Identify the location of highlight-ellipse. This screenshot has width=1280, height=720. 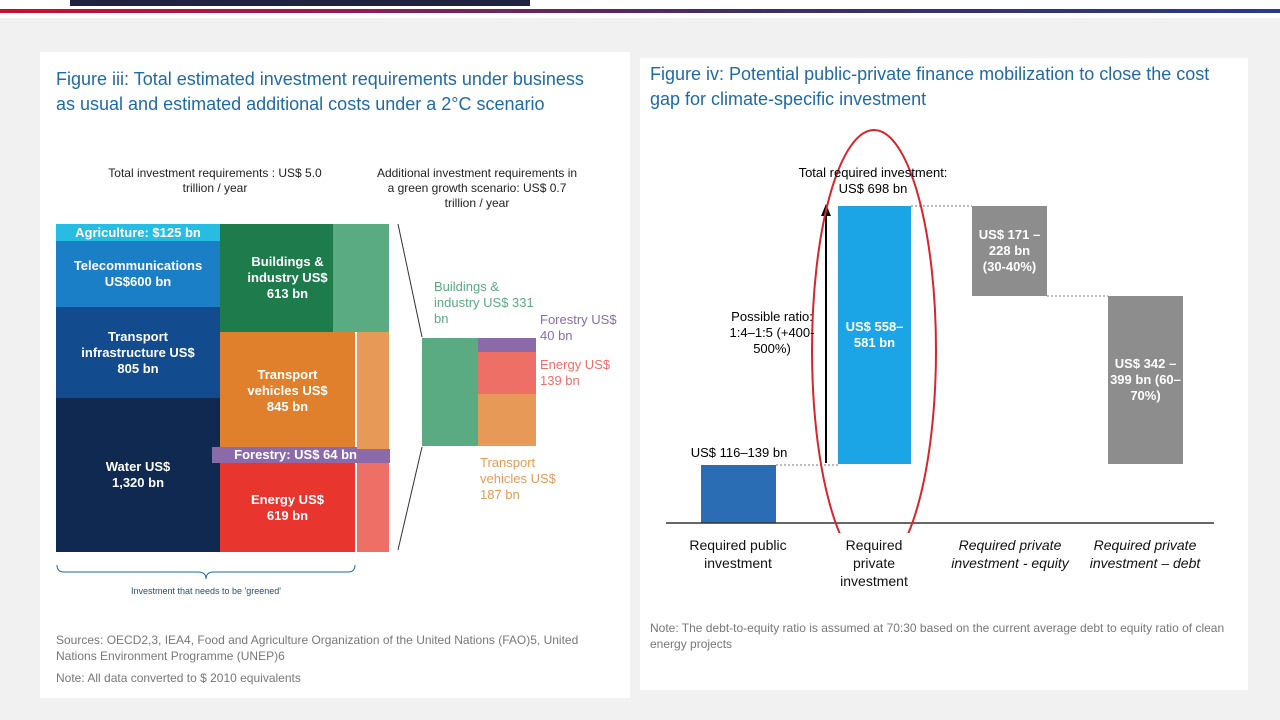
(874, 331).